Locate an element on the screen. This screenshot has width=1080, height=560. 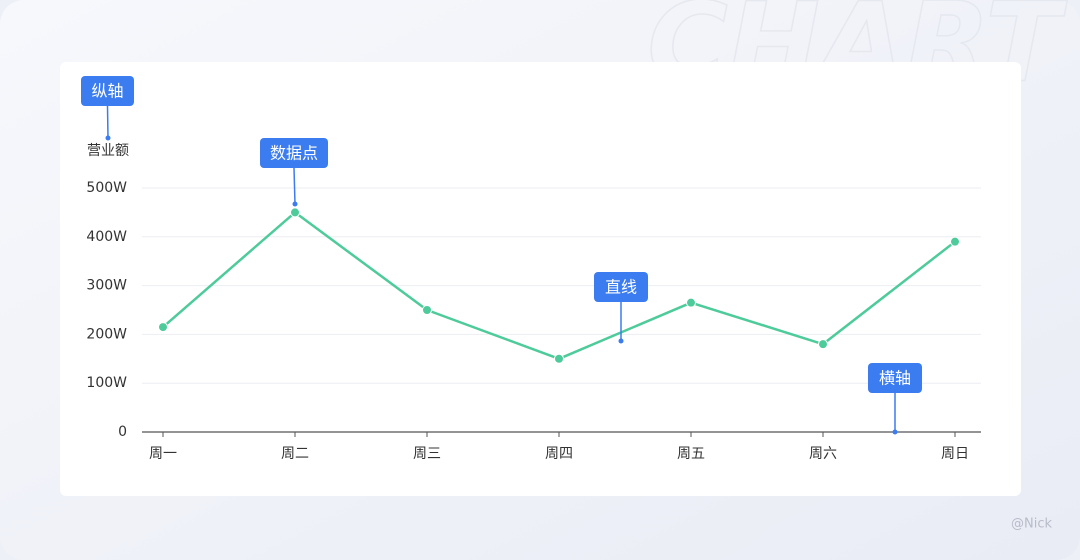
x-tick-label: 周日 is located at coordinates (955, 454).